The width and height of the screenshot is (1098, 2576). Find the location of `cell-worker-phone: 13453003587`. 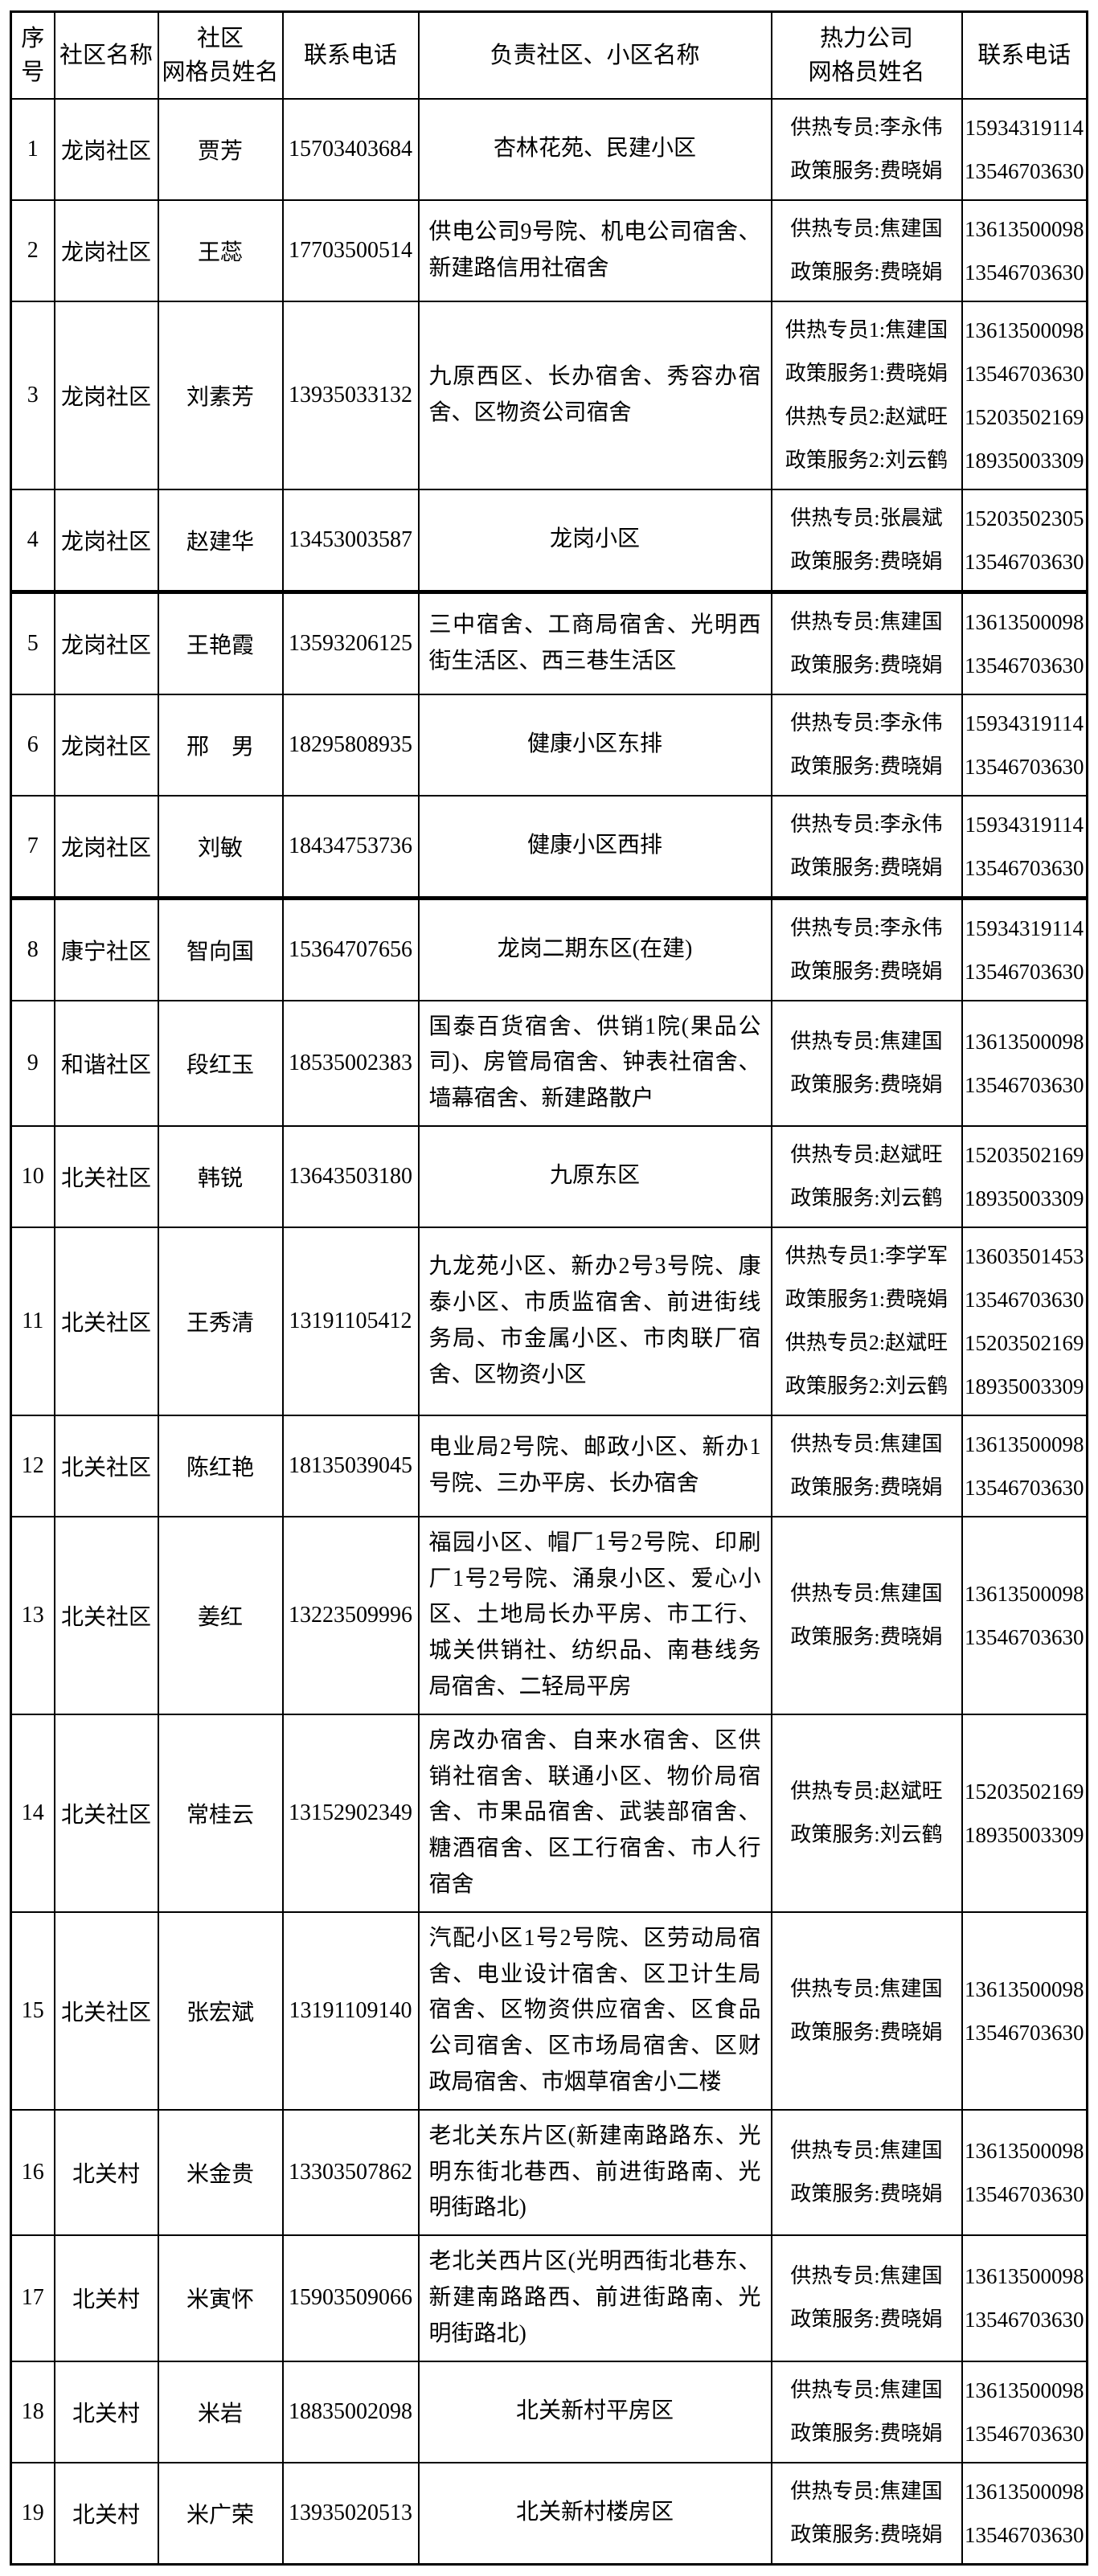

cell-worker-phone: 13453003587 is located at coordinates (350, 541).